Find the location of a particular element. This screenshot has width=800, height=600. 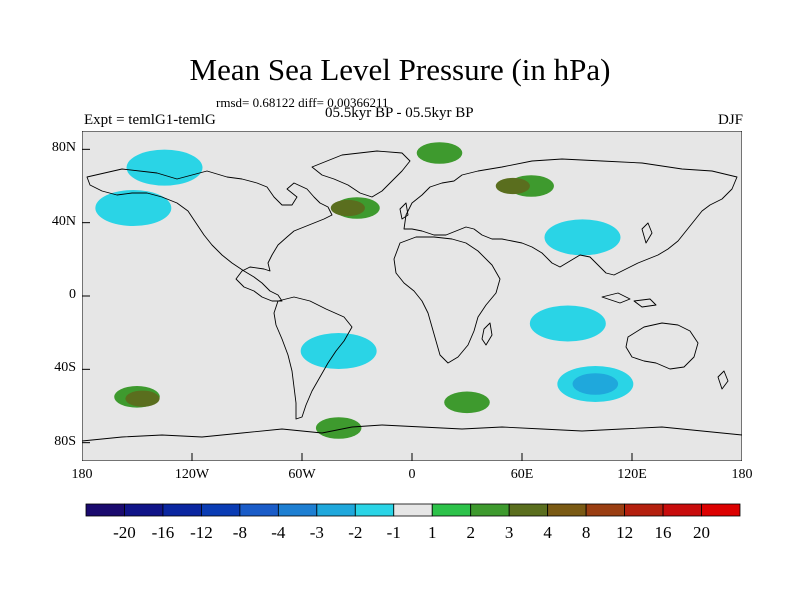

lon-tick-label: 120W is located at coordinates (192, 474).